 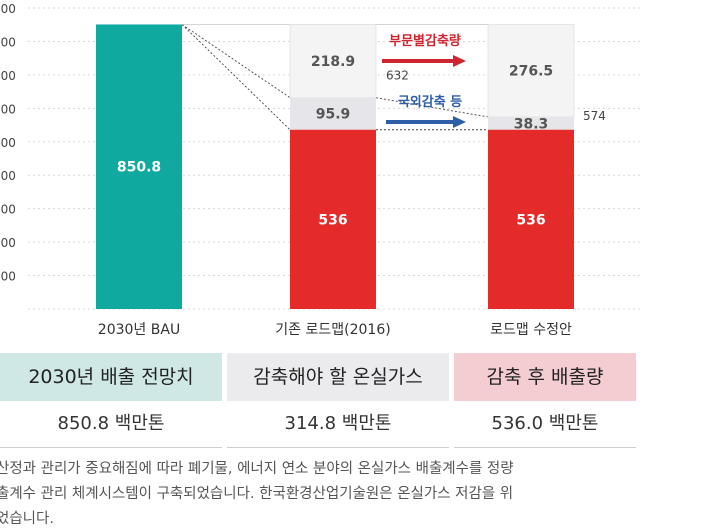 What do you see at coordinates (8, 277) in the screenshot?
I see `y-tick-label: 100` at bounding box center [8, 277].